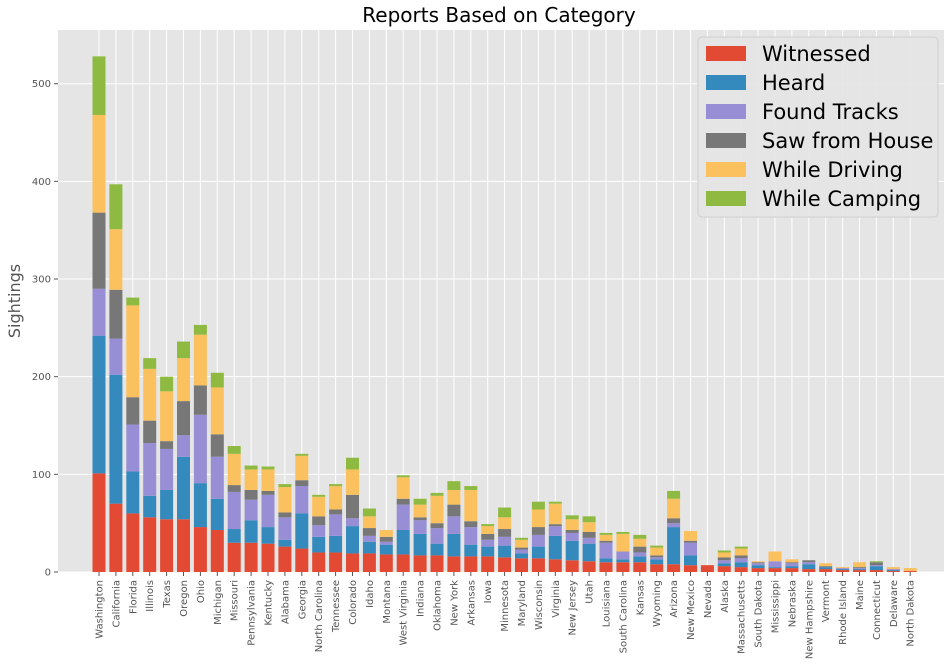 The image size is (952, 665). Describe the element at coordinates (421, 598) in the screenshot. I see `x-tick-label: Indiana` at that location.